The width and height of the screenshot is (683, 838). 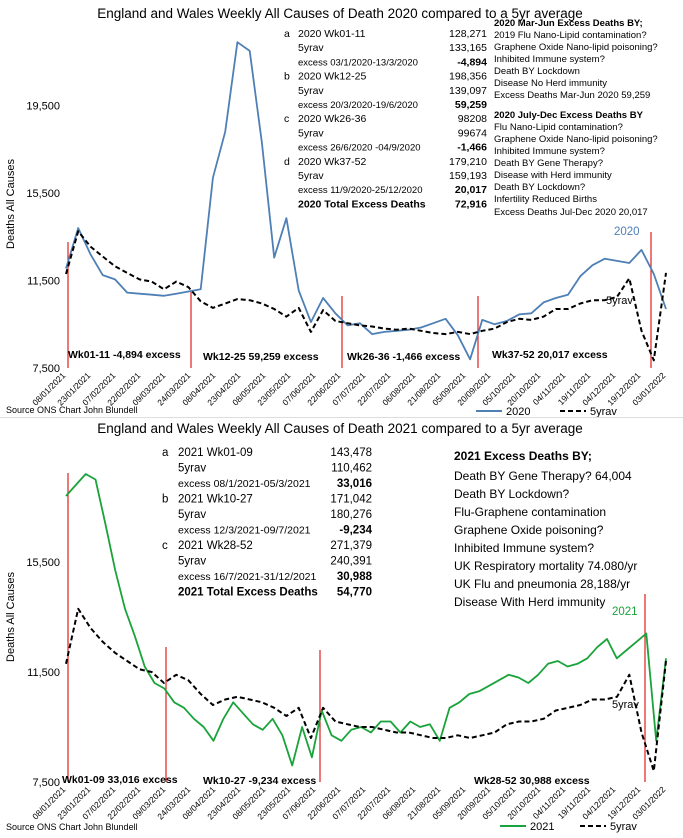 I want to click on period-excess-label: Wk26-36 -1,466 excess, so click(x=403, y=357).